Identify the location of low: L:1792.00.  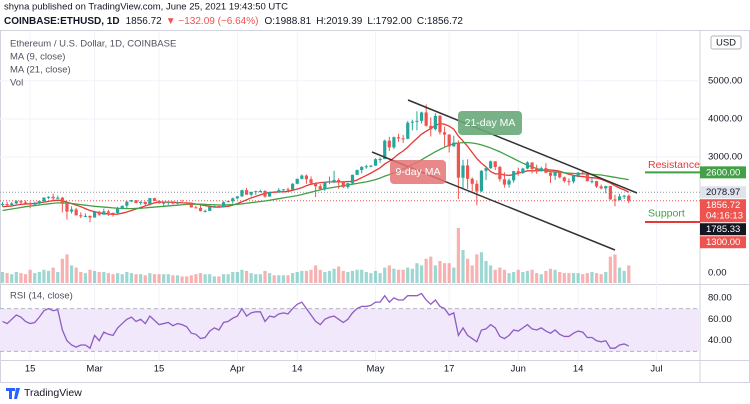
(389, 21).